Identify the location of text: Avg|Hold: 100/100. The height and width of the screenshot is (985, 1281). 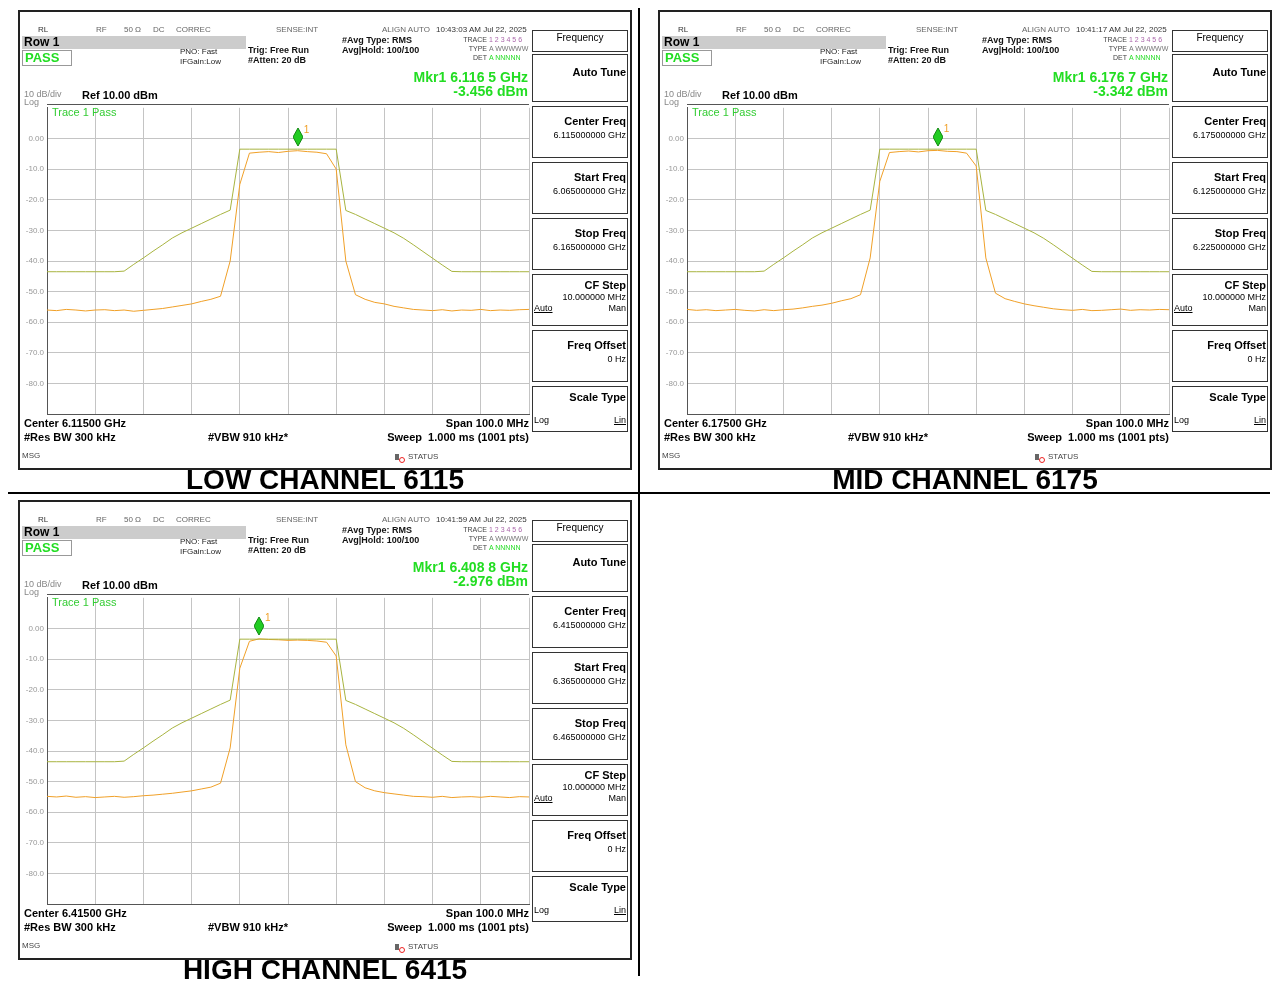
(381, 50).